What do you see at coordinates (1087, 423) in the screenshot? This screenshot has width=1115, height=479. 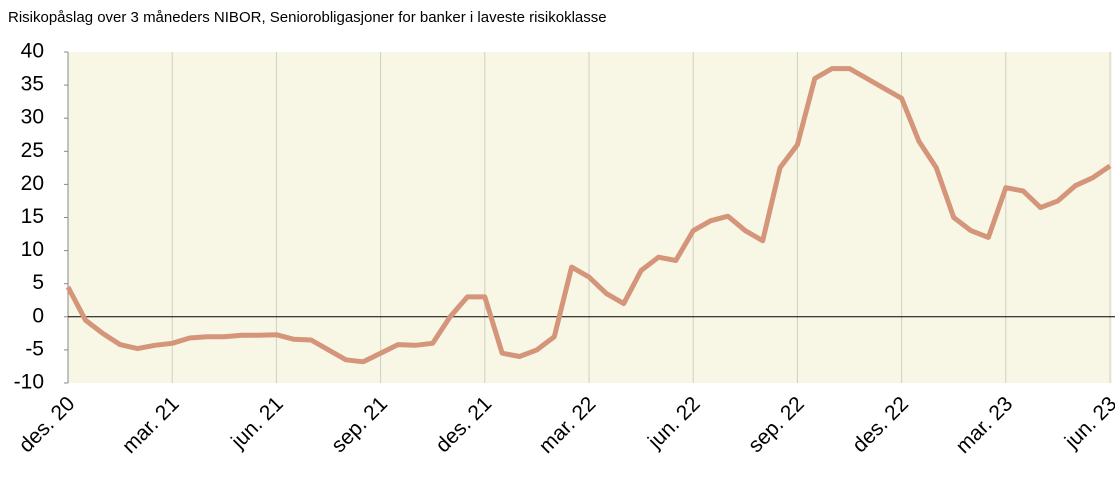 I see `x-tick-label: jun. 23` at bounding box center [1087, 423].